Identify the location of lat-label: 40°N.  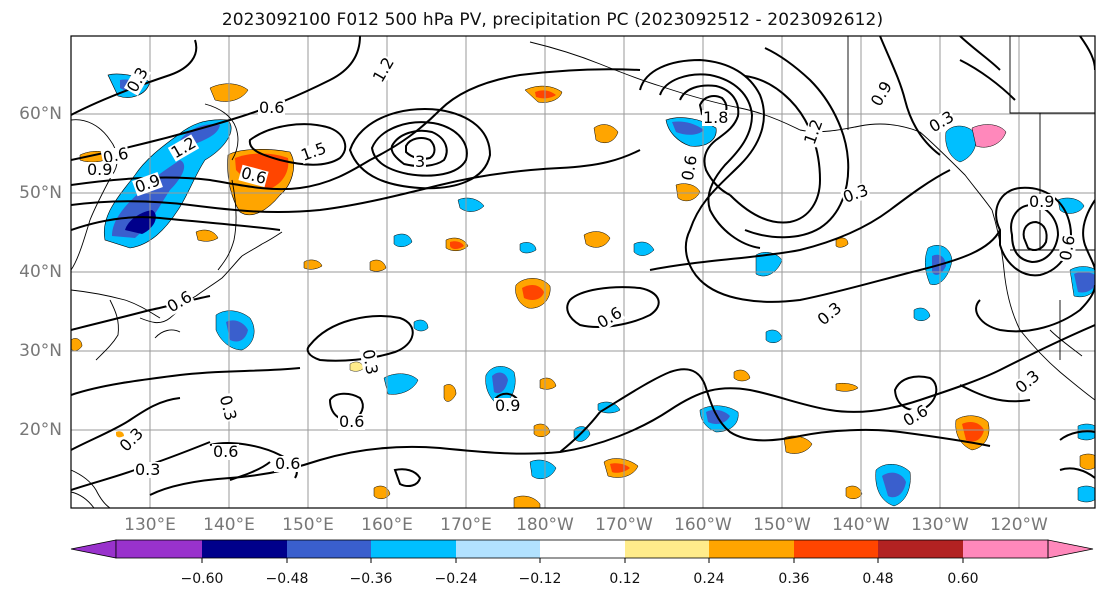
(40, 272).